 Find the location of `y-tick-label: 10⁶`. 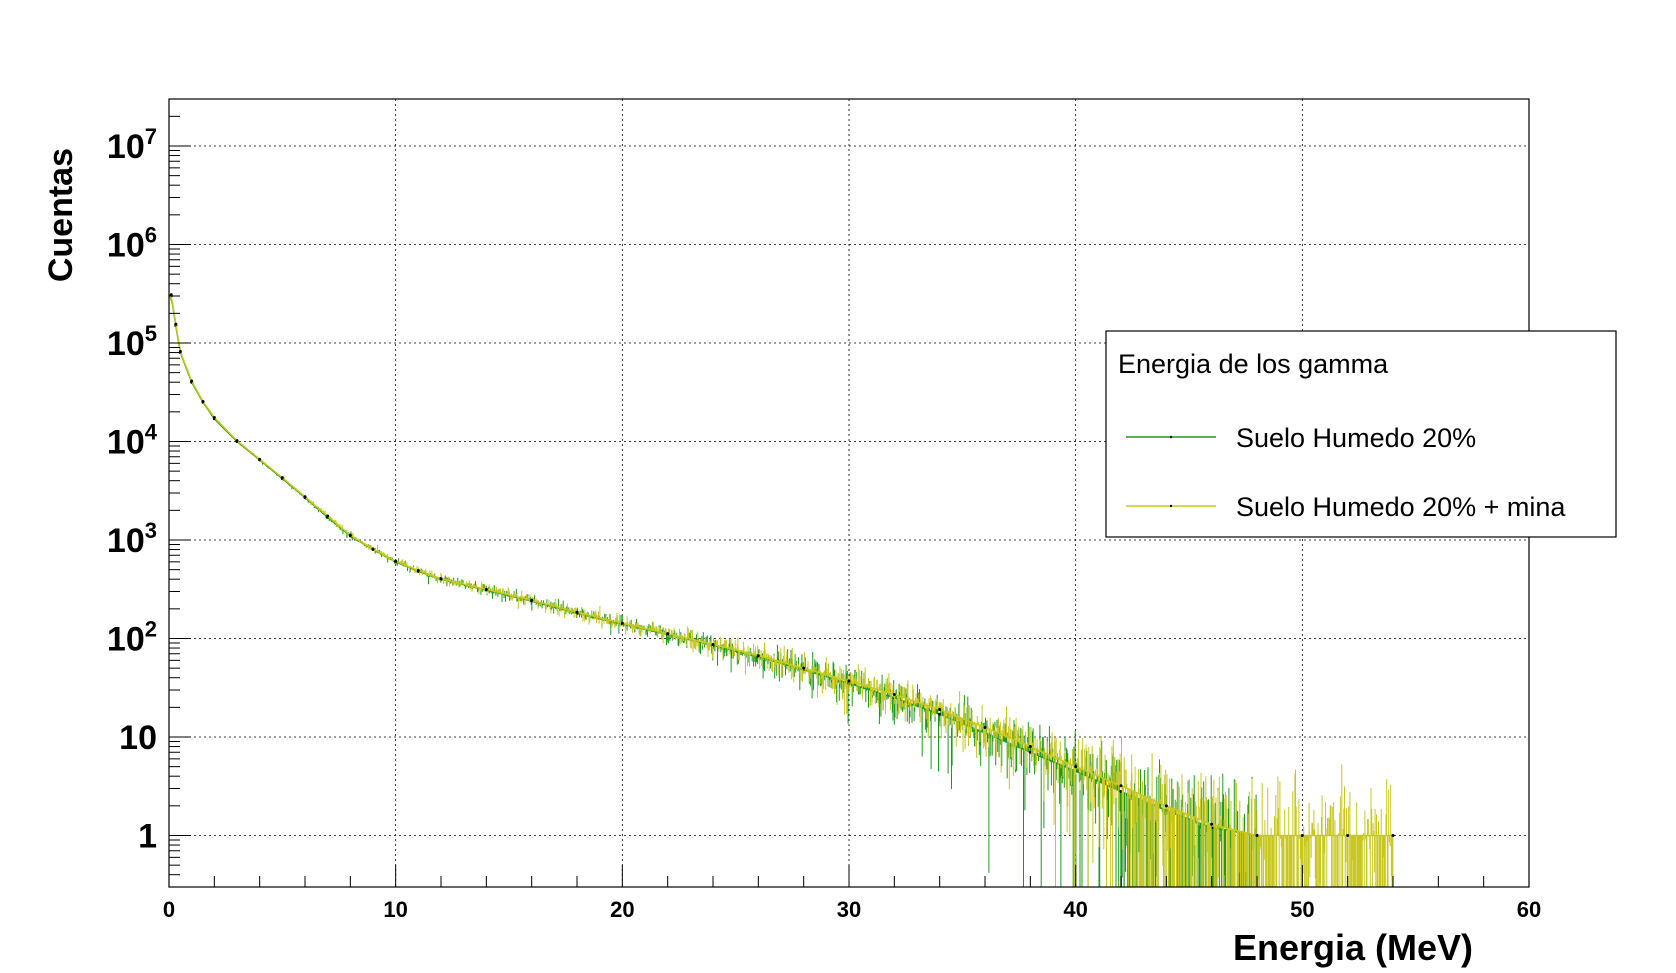

y-tick-label: 10⁶ is located at coordinates (132, 243).